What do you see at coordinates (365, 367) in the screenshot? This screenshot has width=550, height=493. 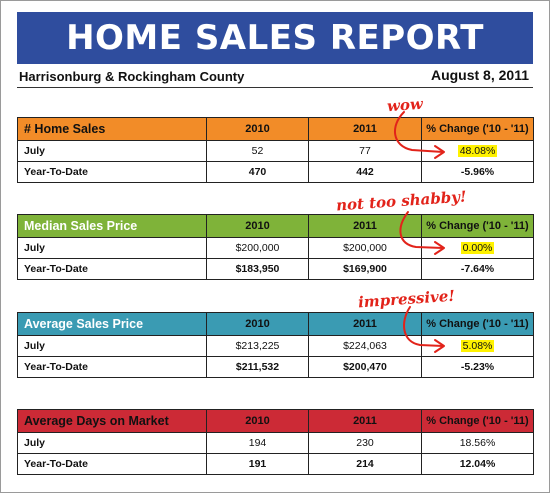 I see `value-2011: $200,470` at bounding box center [365, 367].